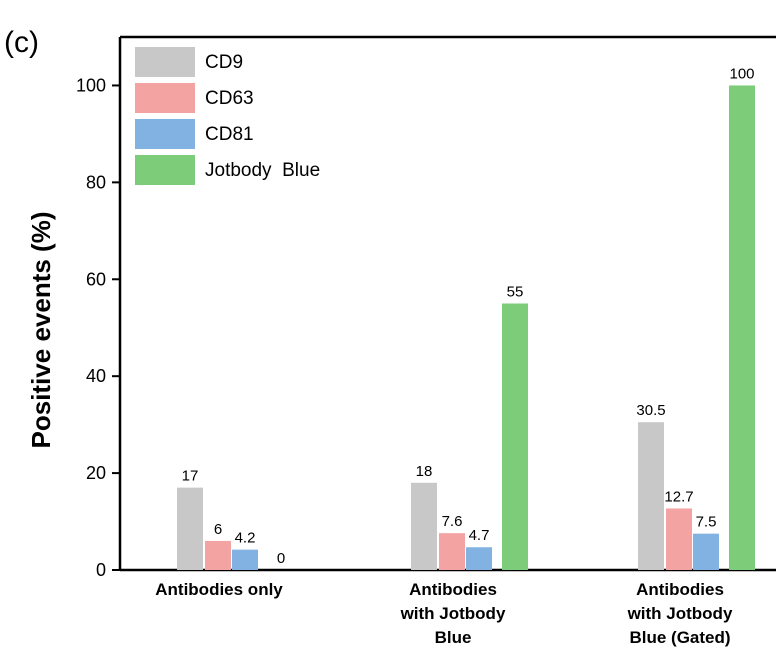  I want to click on y-tick-label: 80, so click(96, 182).